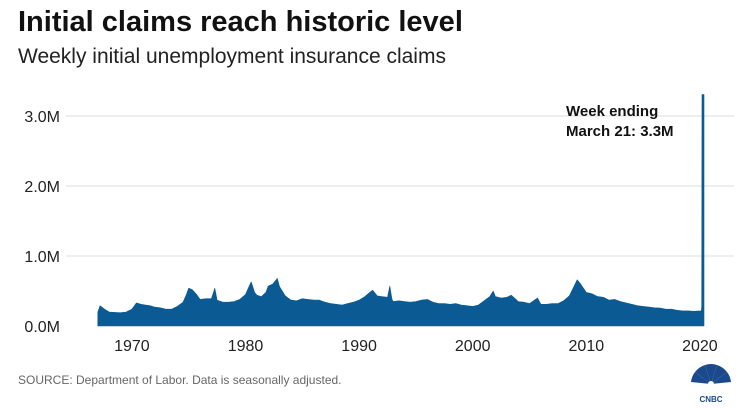 The width and height of the screenshot is (739, 408). I want to click on y-tick-label: 0.0M, so click(42, 327).